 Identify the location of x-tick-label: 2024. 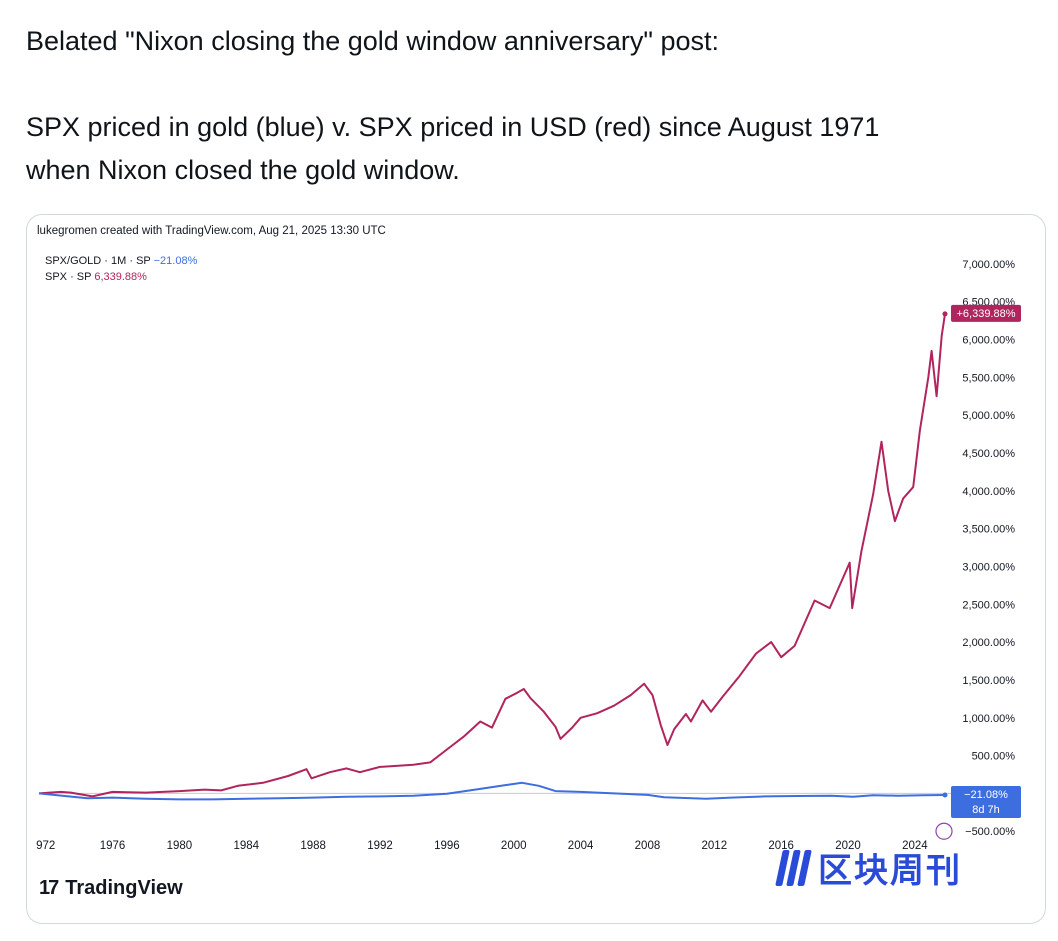
(915, 846).